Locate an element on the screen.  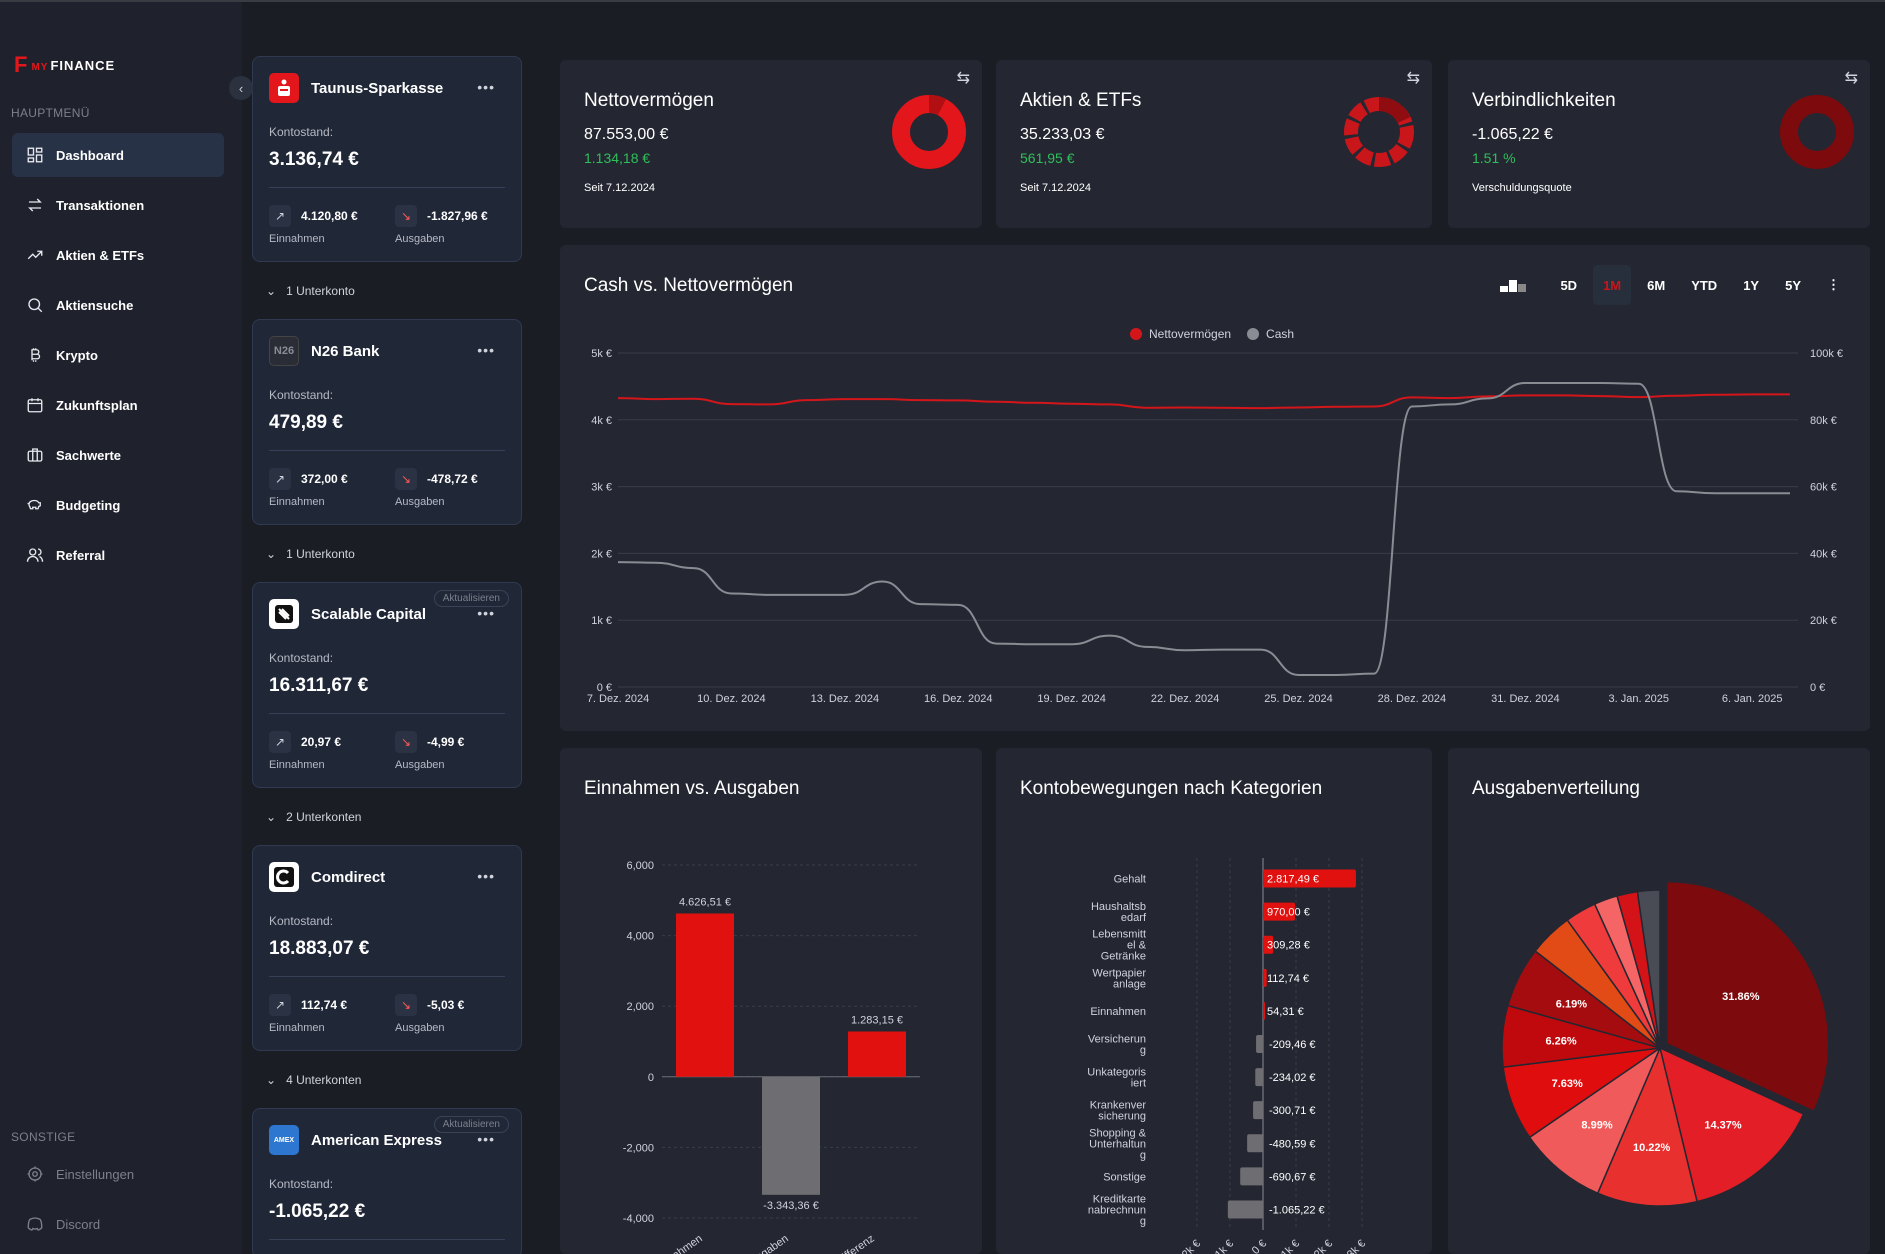
chart-title: Einnahmen vs. Ausgaben is located at coordinates (692, 788).